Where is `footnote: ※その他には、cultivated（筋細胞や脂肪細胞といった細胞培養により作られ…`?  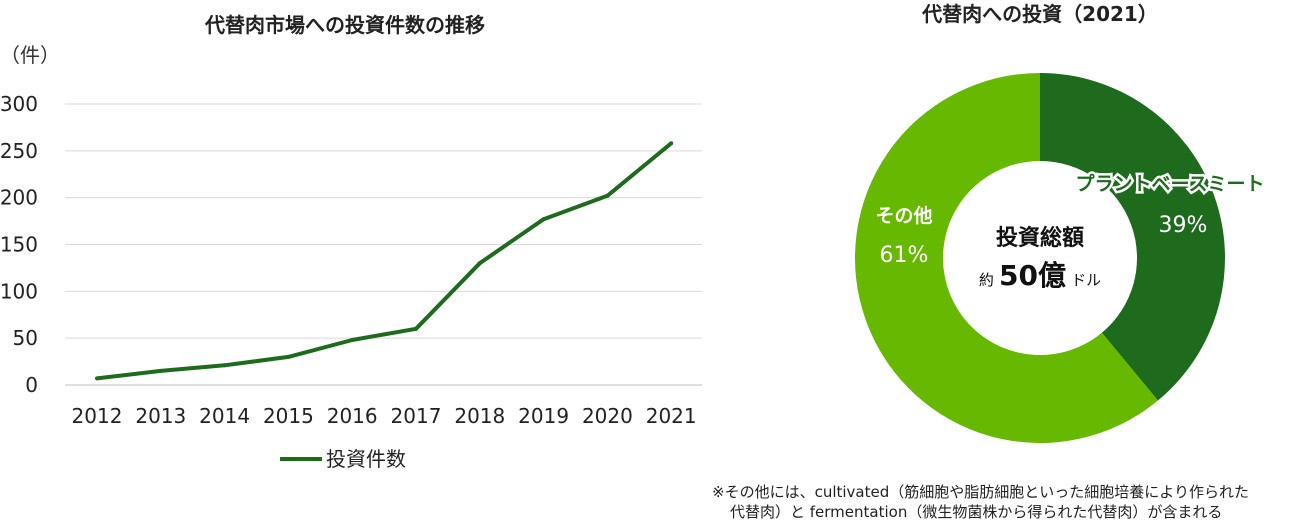 footnote: ※その他には、cultivated（筋細胞や脂肪細胞といった細胞培養により作られ… is located at coordinates (1012, 502).